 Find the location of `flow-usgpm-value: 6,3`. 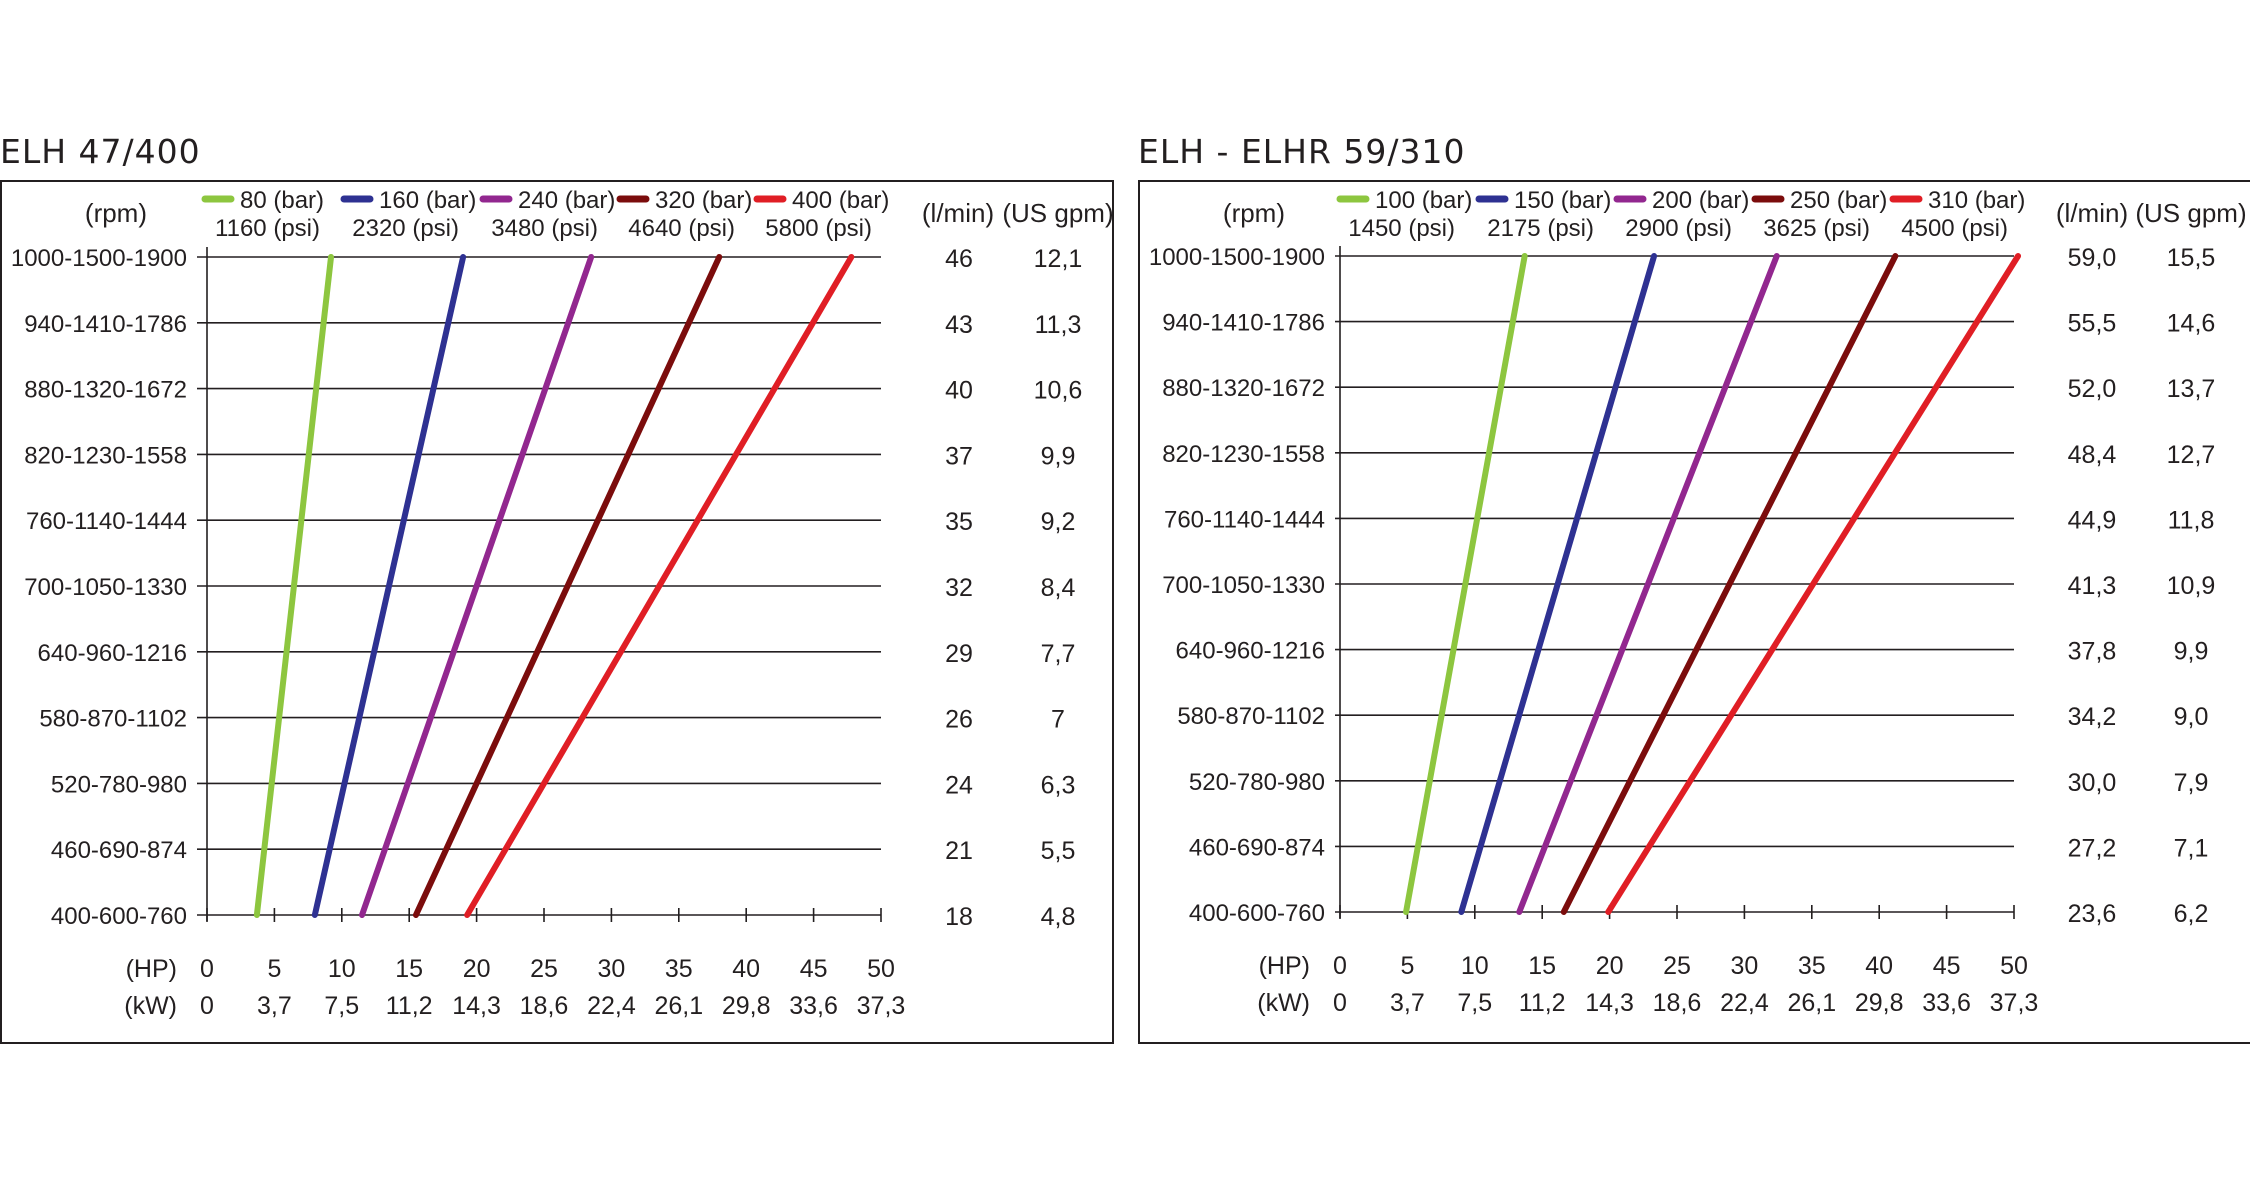

flow-usgpm-value: 6,3 is located at coordinates (1058, 785).